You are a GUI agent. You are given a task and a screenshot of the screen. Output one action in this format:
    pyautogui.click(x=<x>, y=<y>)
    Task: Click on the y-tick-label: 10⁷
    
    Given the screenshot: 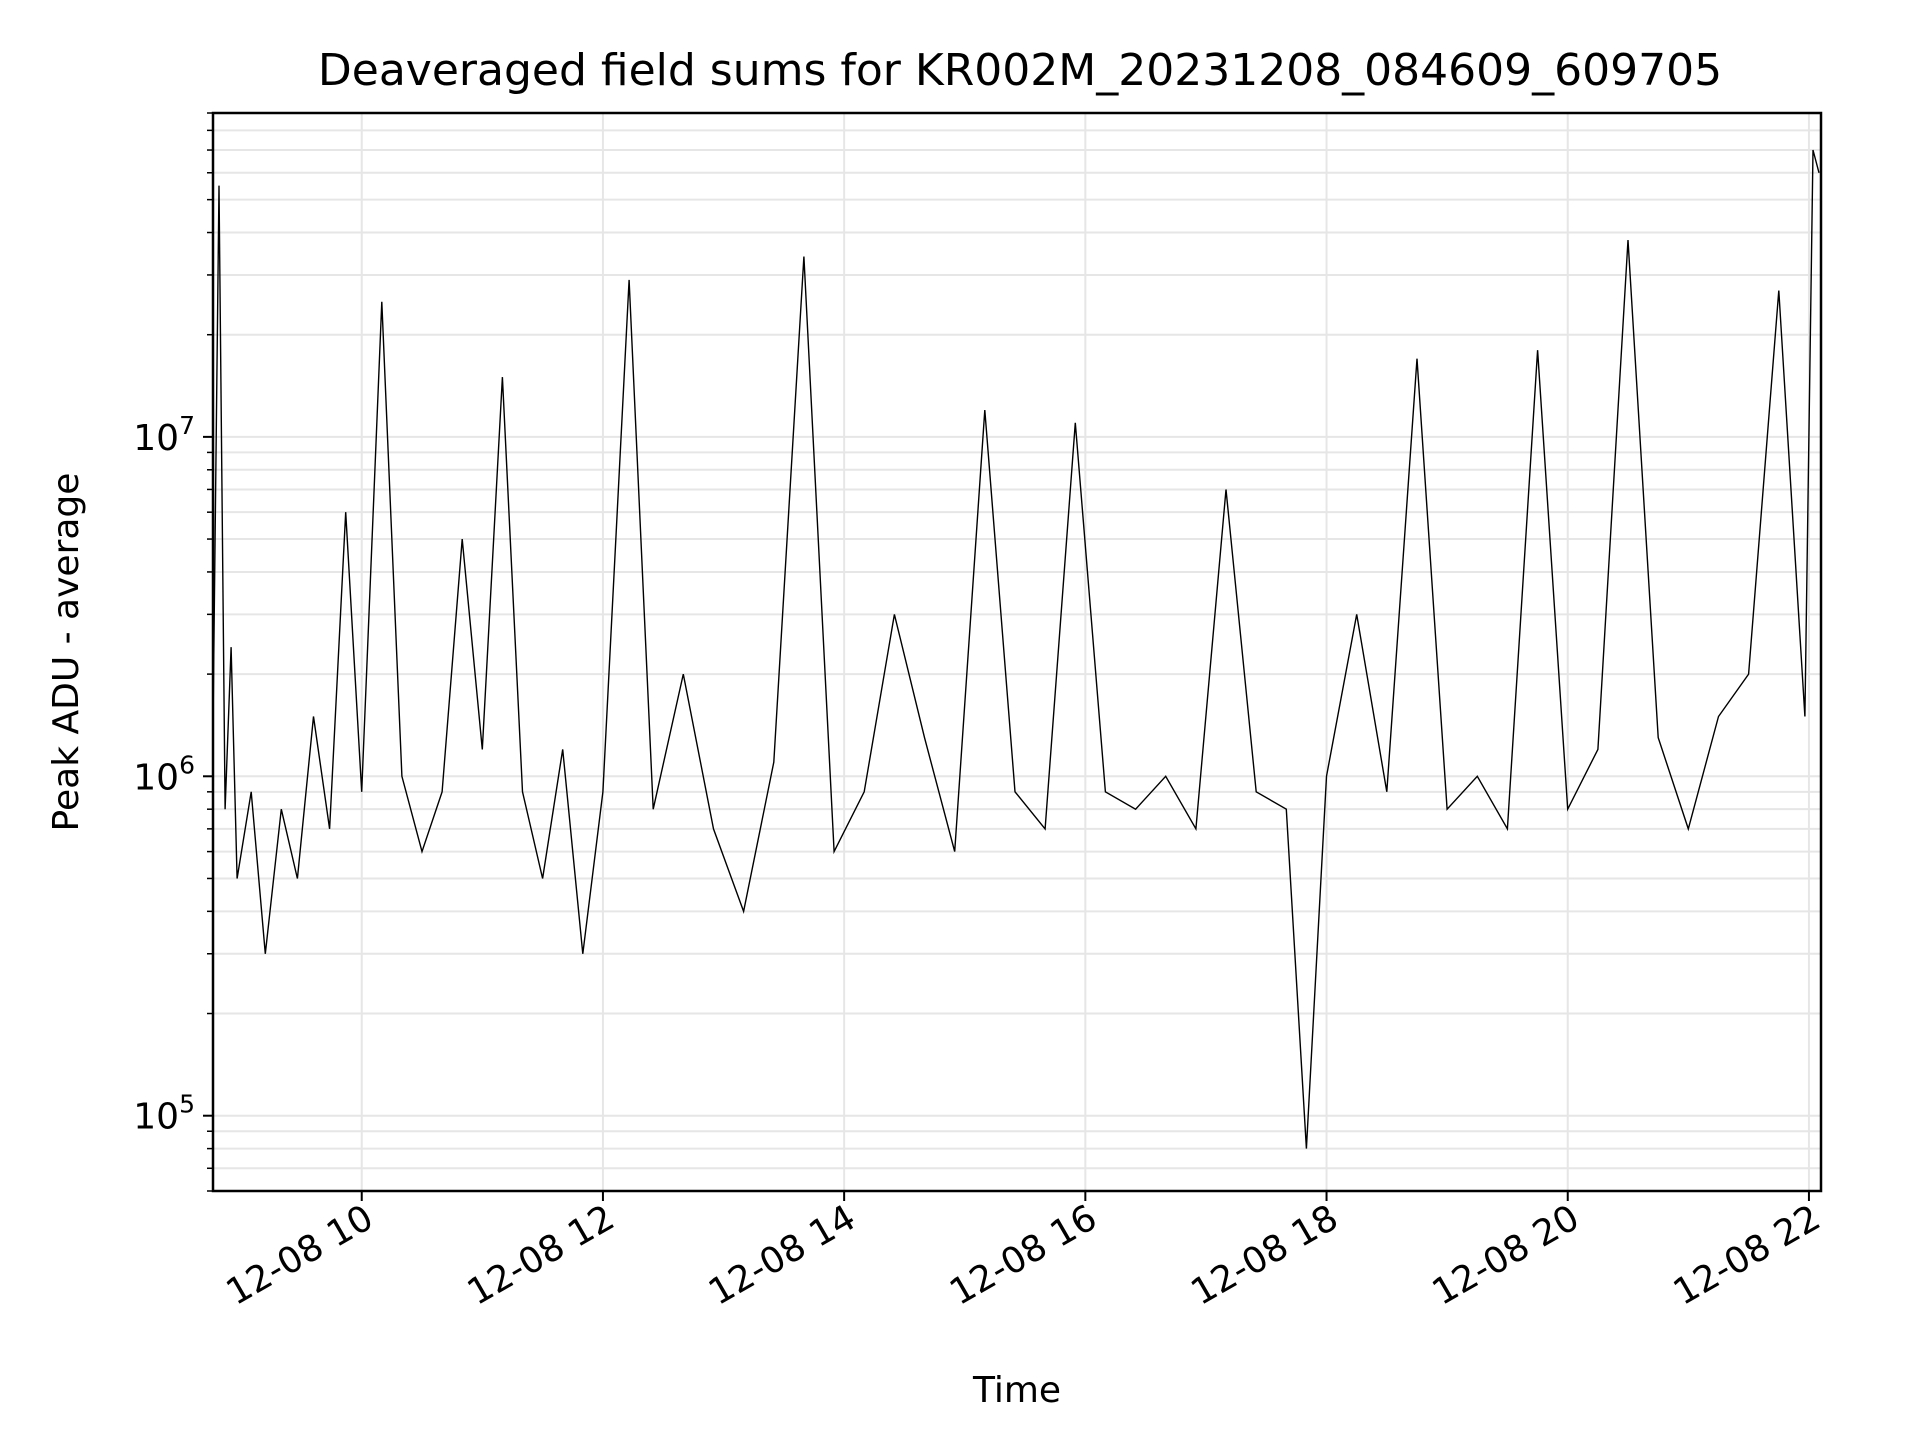 What is the action you would take?
    pyautogui.click(x=164, y=435)
    